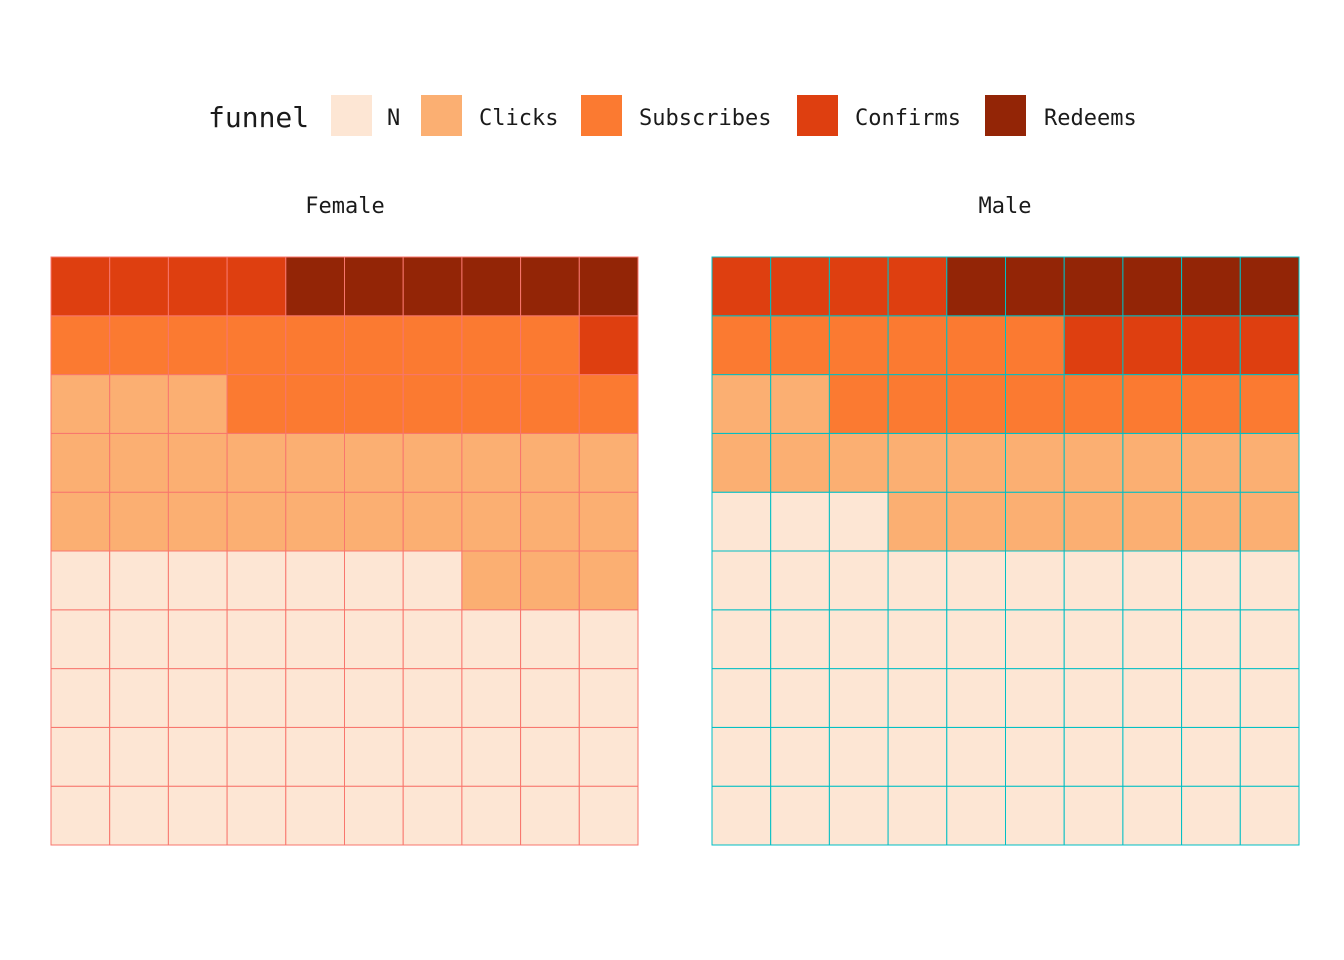 Image resolution: width=1344 pixels, height=960 pixels. I want to click on legend-title: funnel, so click(258, 117).